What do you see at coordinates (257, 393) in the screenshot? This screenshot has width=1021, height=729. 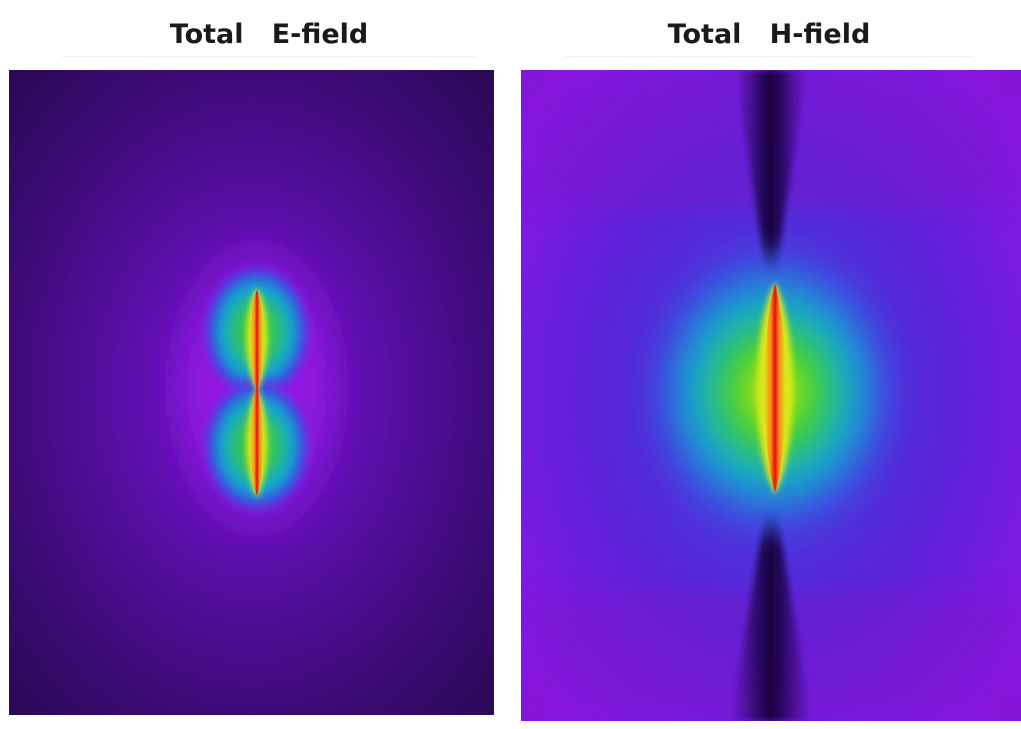 I see `e-dipole-core` at bounding box center [257, 393].